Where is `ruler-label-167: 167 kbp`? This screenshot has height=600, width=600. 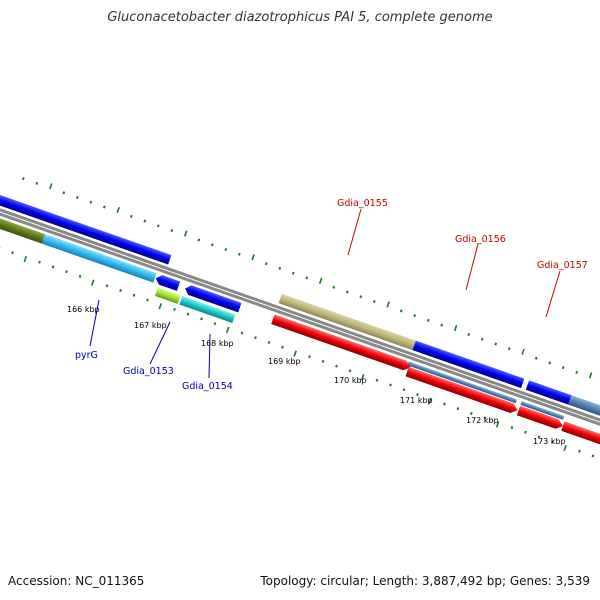
ruler-label-167: 167 kbp is located at coordinates (150, 325).